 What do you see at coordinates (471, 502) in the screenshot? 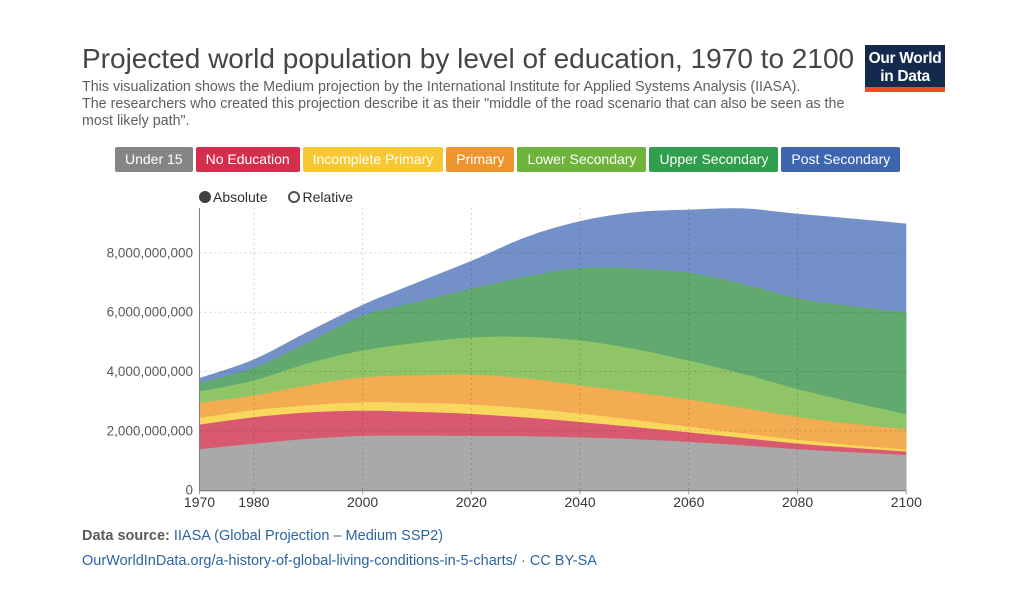
I see `x-axis-label-2020: 2020` at bounding box center [471, 502].